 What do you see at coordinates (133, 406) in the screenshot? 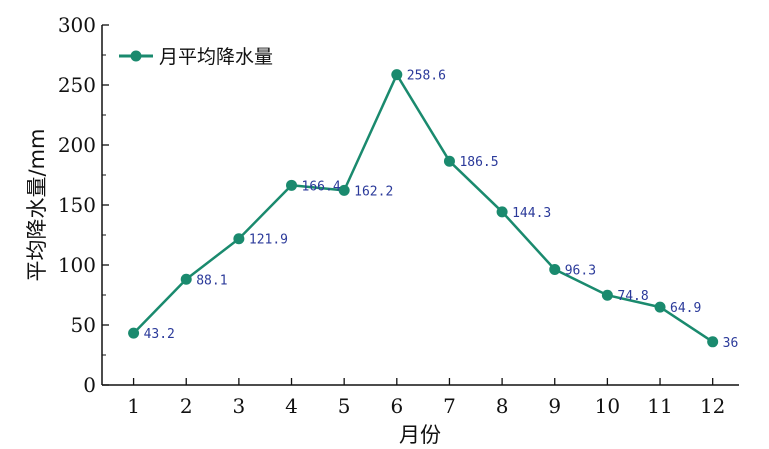
I see `x-tick-label: 1` at bounding box center [133, 406].